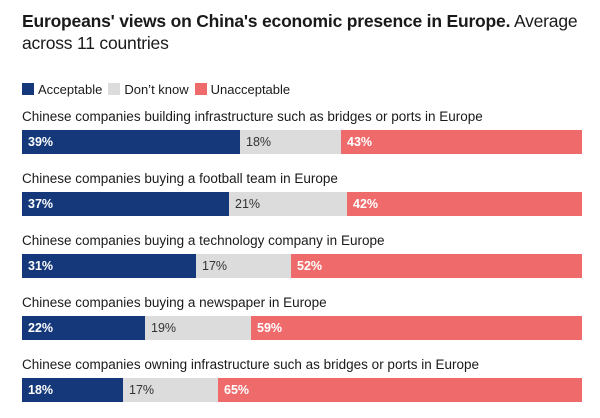  Describe the element at coordinates (461, 142) in the screenshot. I see `bar-segment-unacceptable: 43%` at that location.